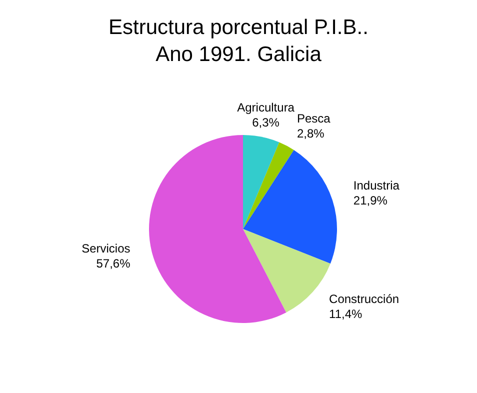 This screenshot has height=393, width=477. I want to click on data-label: 6,3%, so click(266, 122).